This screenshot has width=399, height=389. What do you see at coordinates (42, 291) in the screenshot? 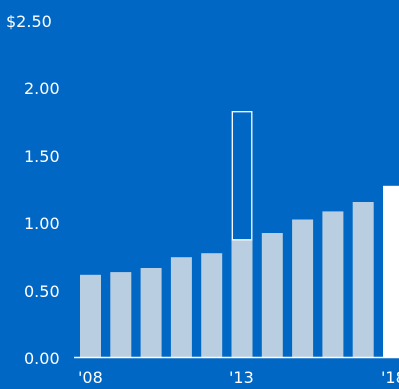
I see `y-tick-label: 0.50` at bounding box center [42, 291].